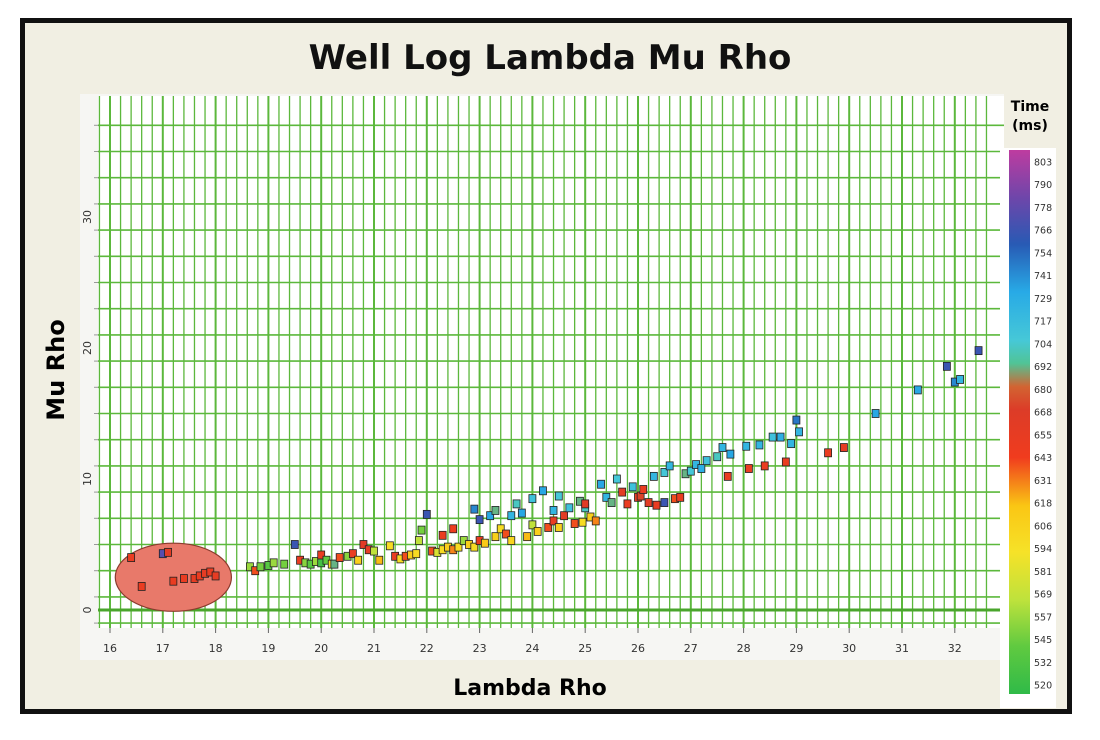 Image resolution: width=1100 pixels, height=740 pixels. What do you see at coordinates (691, 648) in the screenshot?
I see `x-tick-label: 27` at bounding box center [691, 648].